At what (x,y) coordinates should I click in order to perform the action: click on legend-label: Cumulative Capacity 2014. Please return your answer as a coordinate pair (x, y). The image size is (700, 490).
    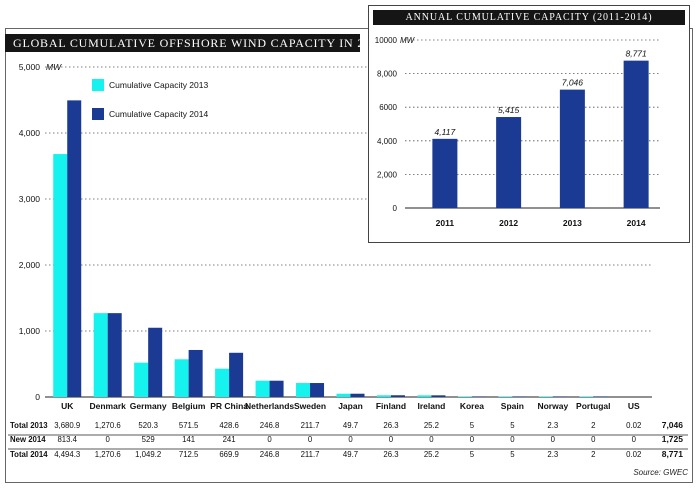
    Looking at the image, I should click on (158, 114).